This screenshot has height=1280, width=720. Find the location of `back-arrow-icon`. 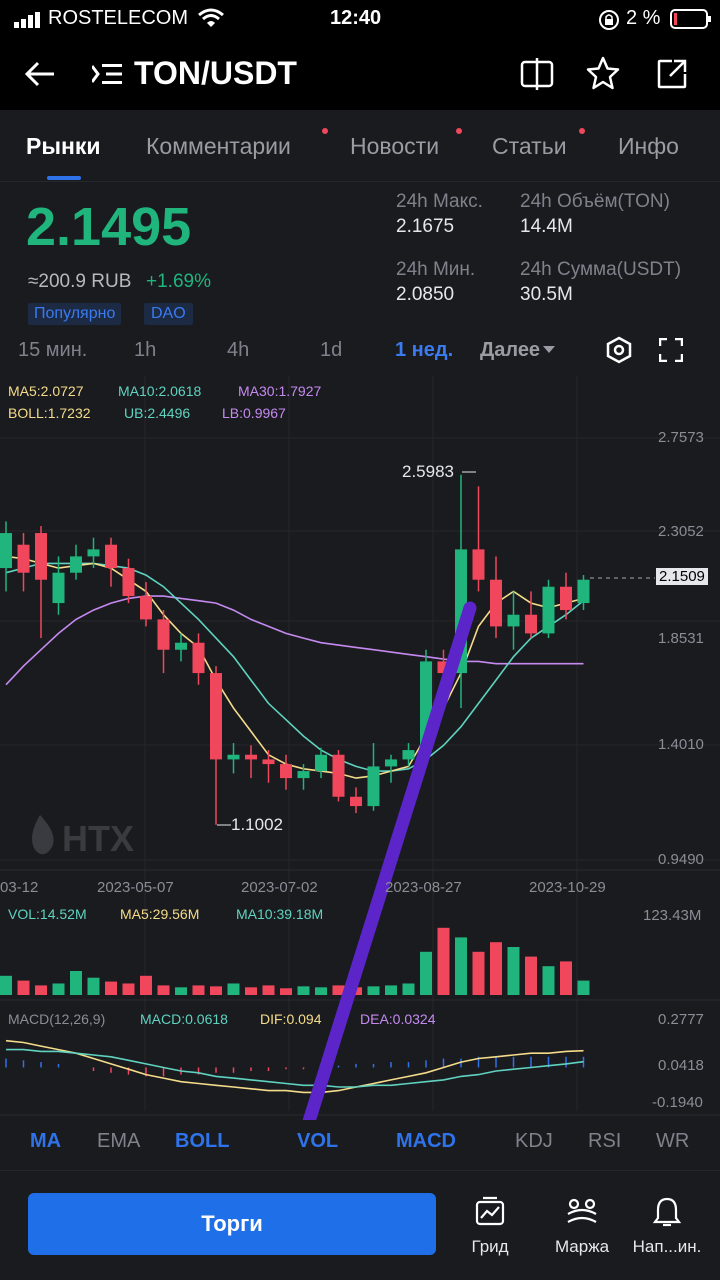

back-arrow-icon is located at coordinates (40, 74).